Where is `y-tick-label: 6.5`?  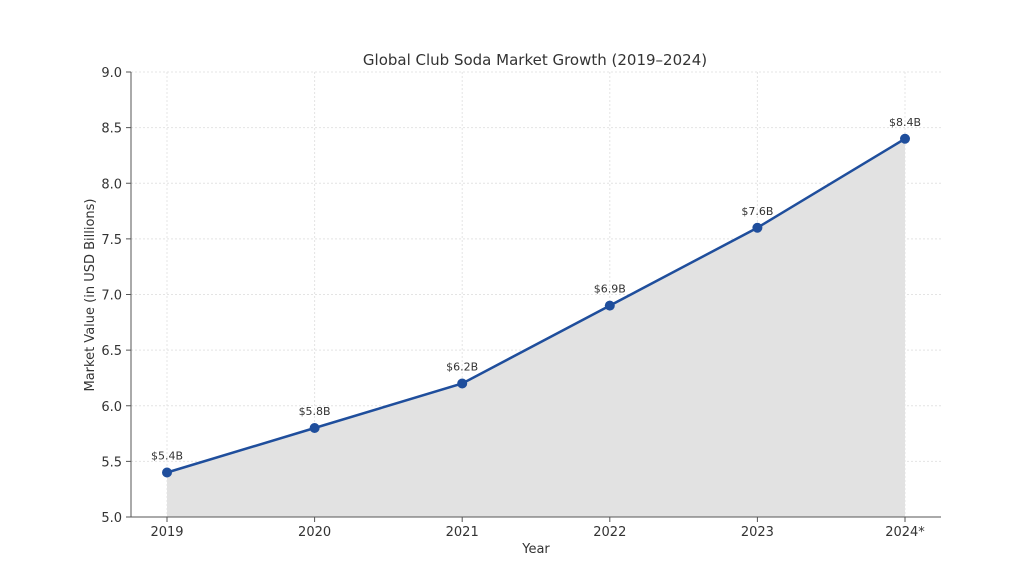
y-tick-label: 6.5 is located at coordinates (111, 351).